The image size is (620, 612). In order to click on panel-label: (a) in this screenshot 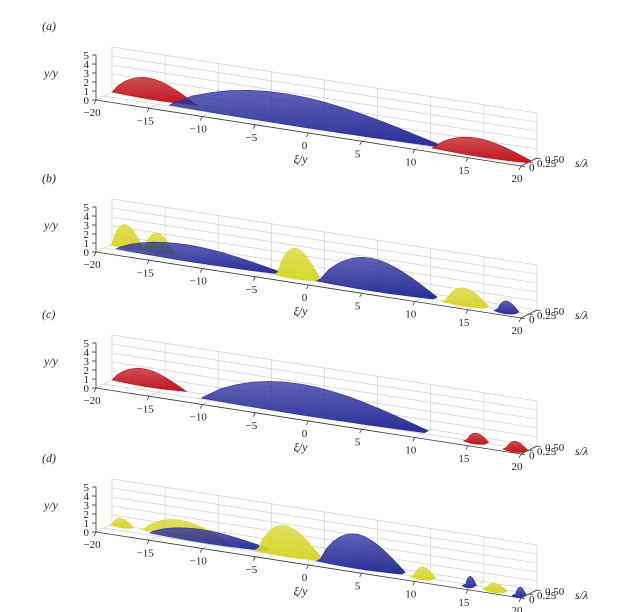, I will do `click(49, 26)`.